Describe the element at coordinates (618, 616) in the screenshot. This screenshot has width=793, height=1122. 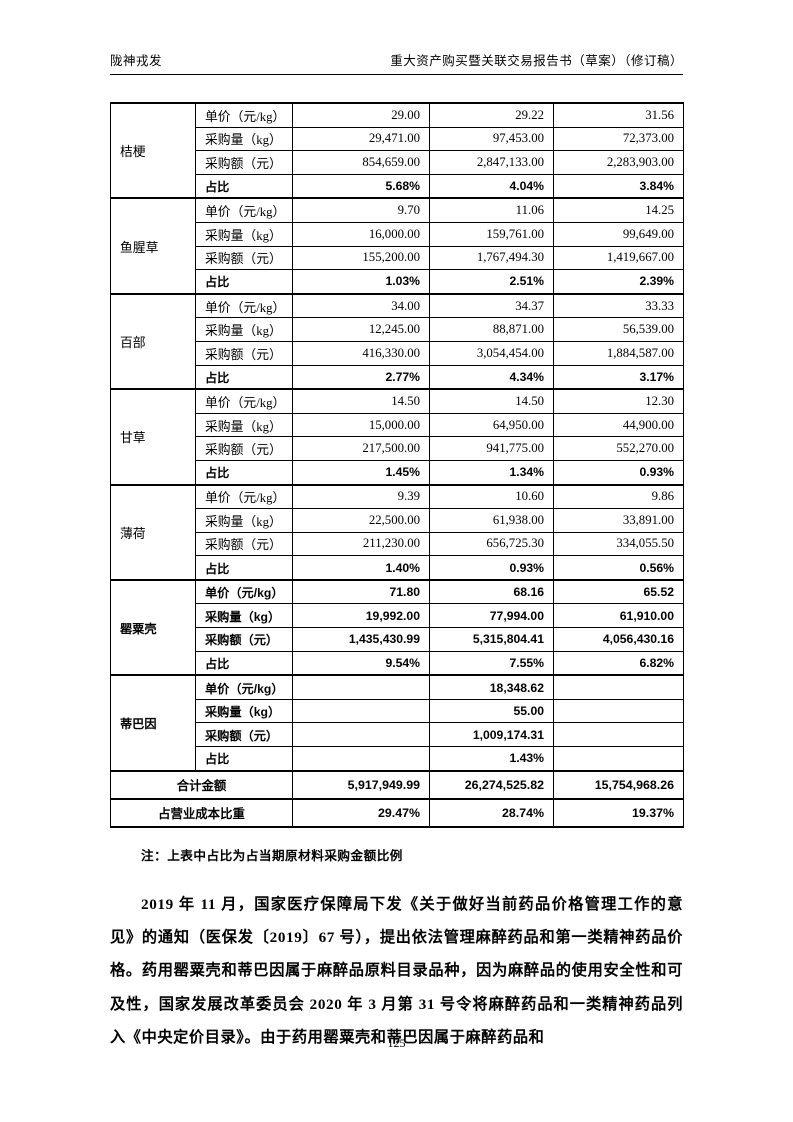
I see `cell-value: 61,910.00` at that location.